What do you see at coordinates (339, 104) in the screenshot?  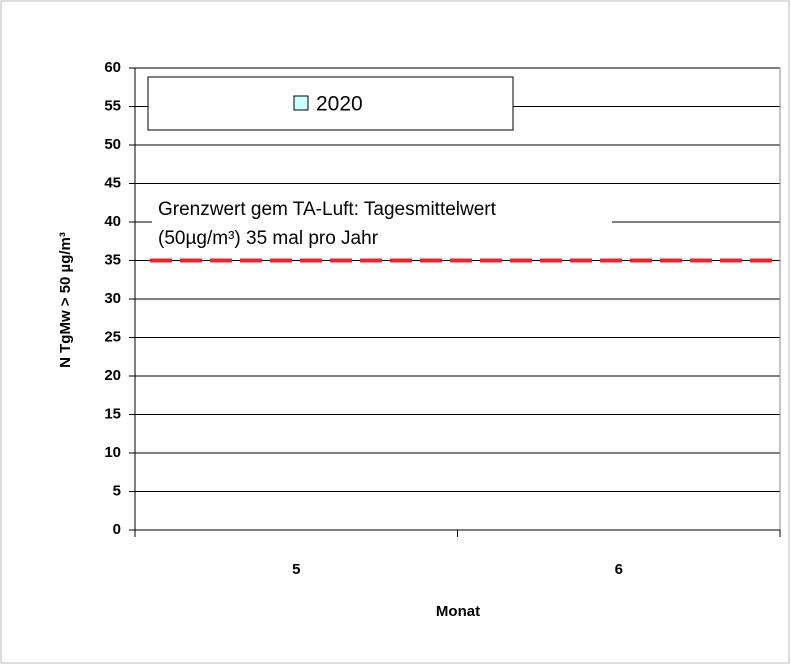 I see `legend-label: 2020` at bounding box center [339, 104].